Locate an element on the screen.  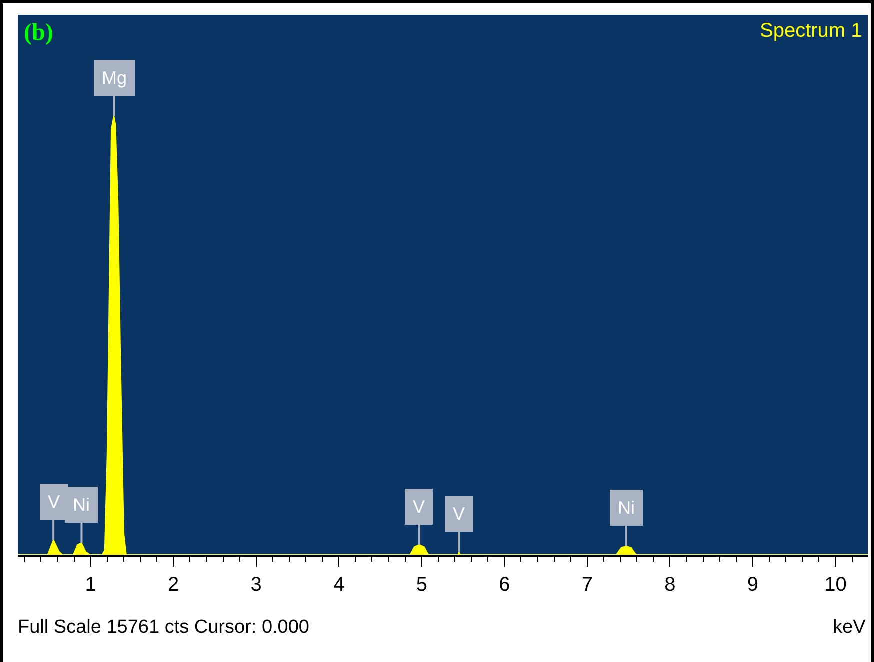
text: (b) is located at coordinates (39, 33).